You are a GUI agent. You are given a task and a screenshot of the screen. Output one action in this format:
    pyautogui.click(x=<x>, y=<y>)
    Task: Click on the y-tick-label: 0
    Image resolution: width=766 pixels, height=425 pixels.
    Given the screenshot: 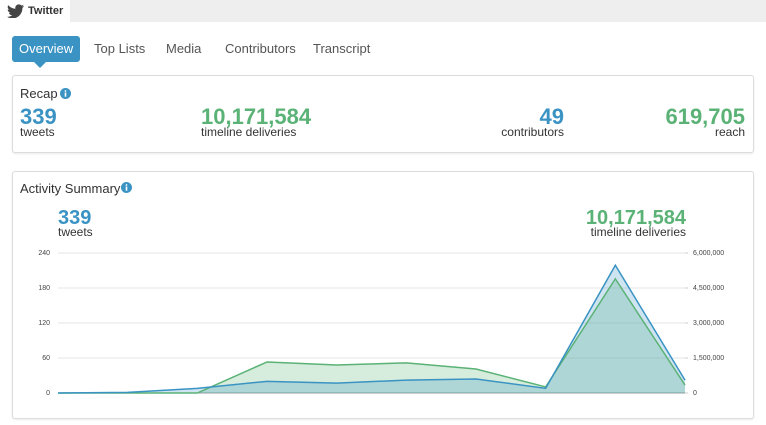 What is the action you would take?
    pyautogui.click(x=48, y=393)
    